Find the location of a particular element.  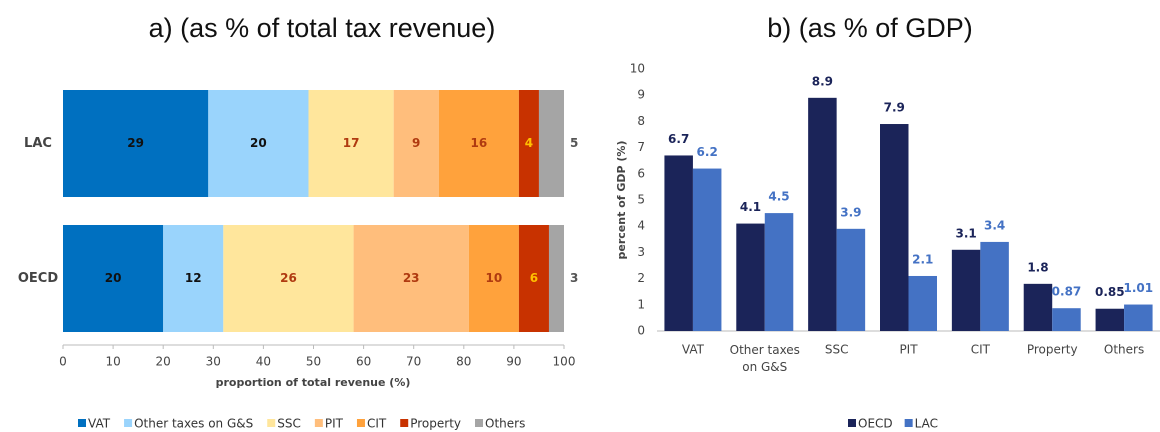

value-label: 3.9 is located at coordinates (850, 212).